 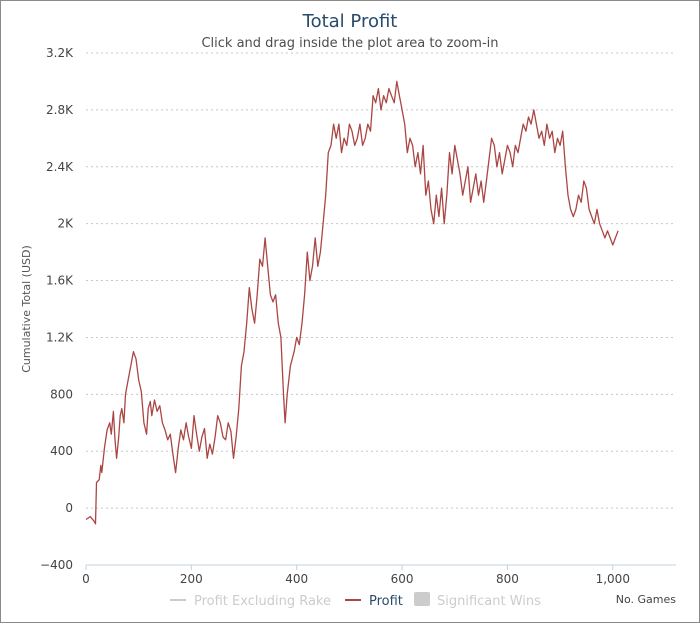 What do you see at coordinates (56, 565) in the screenshot?
I see `y-tick-label: −400` at bounding box center [56, 565].